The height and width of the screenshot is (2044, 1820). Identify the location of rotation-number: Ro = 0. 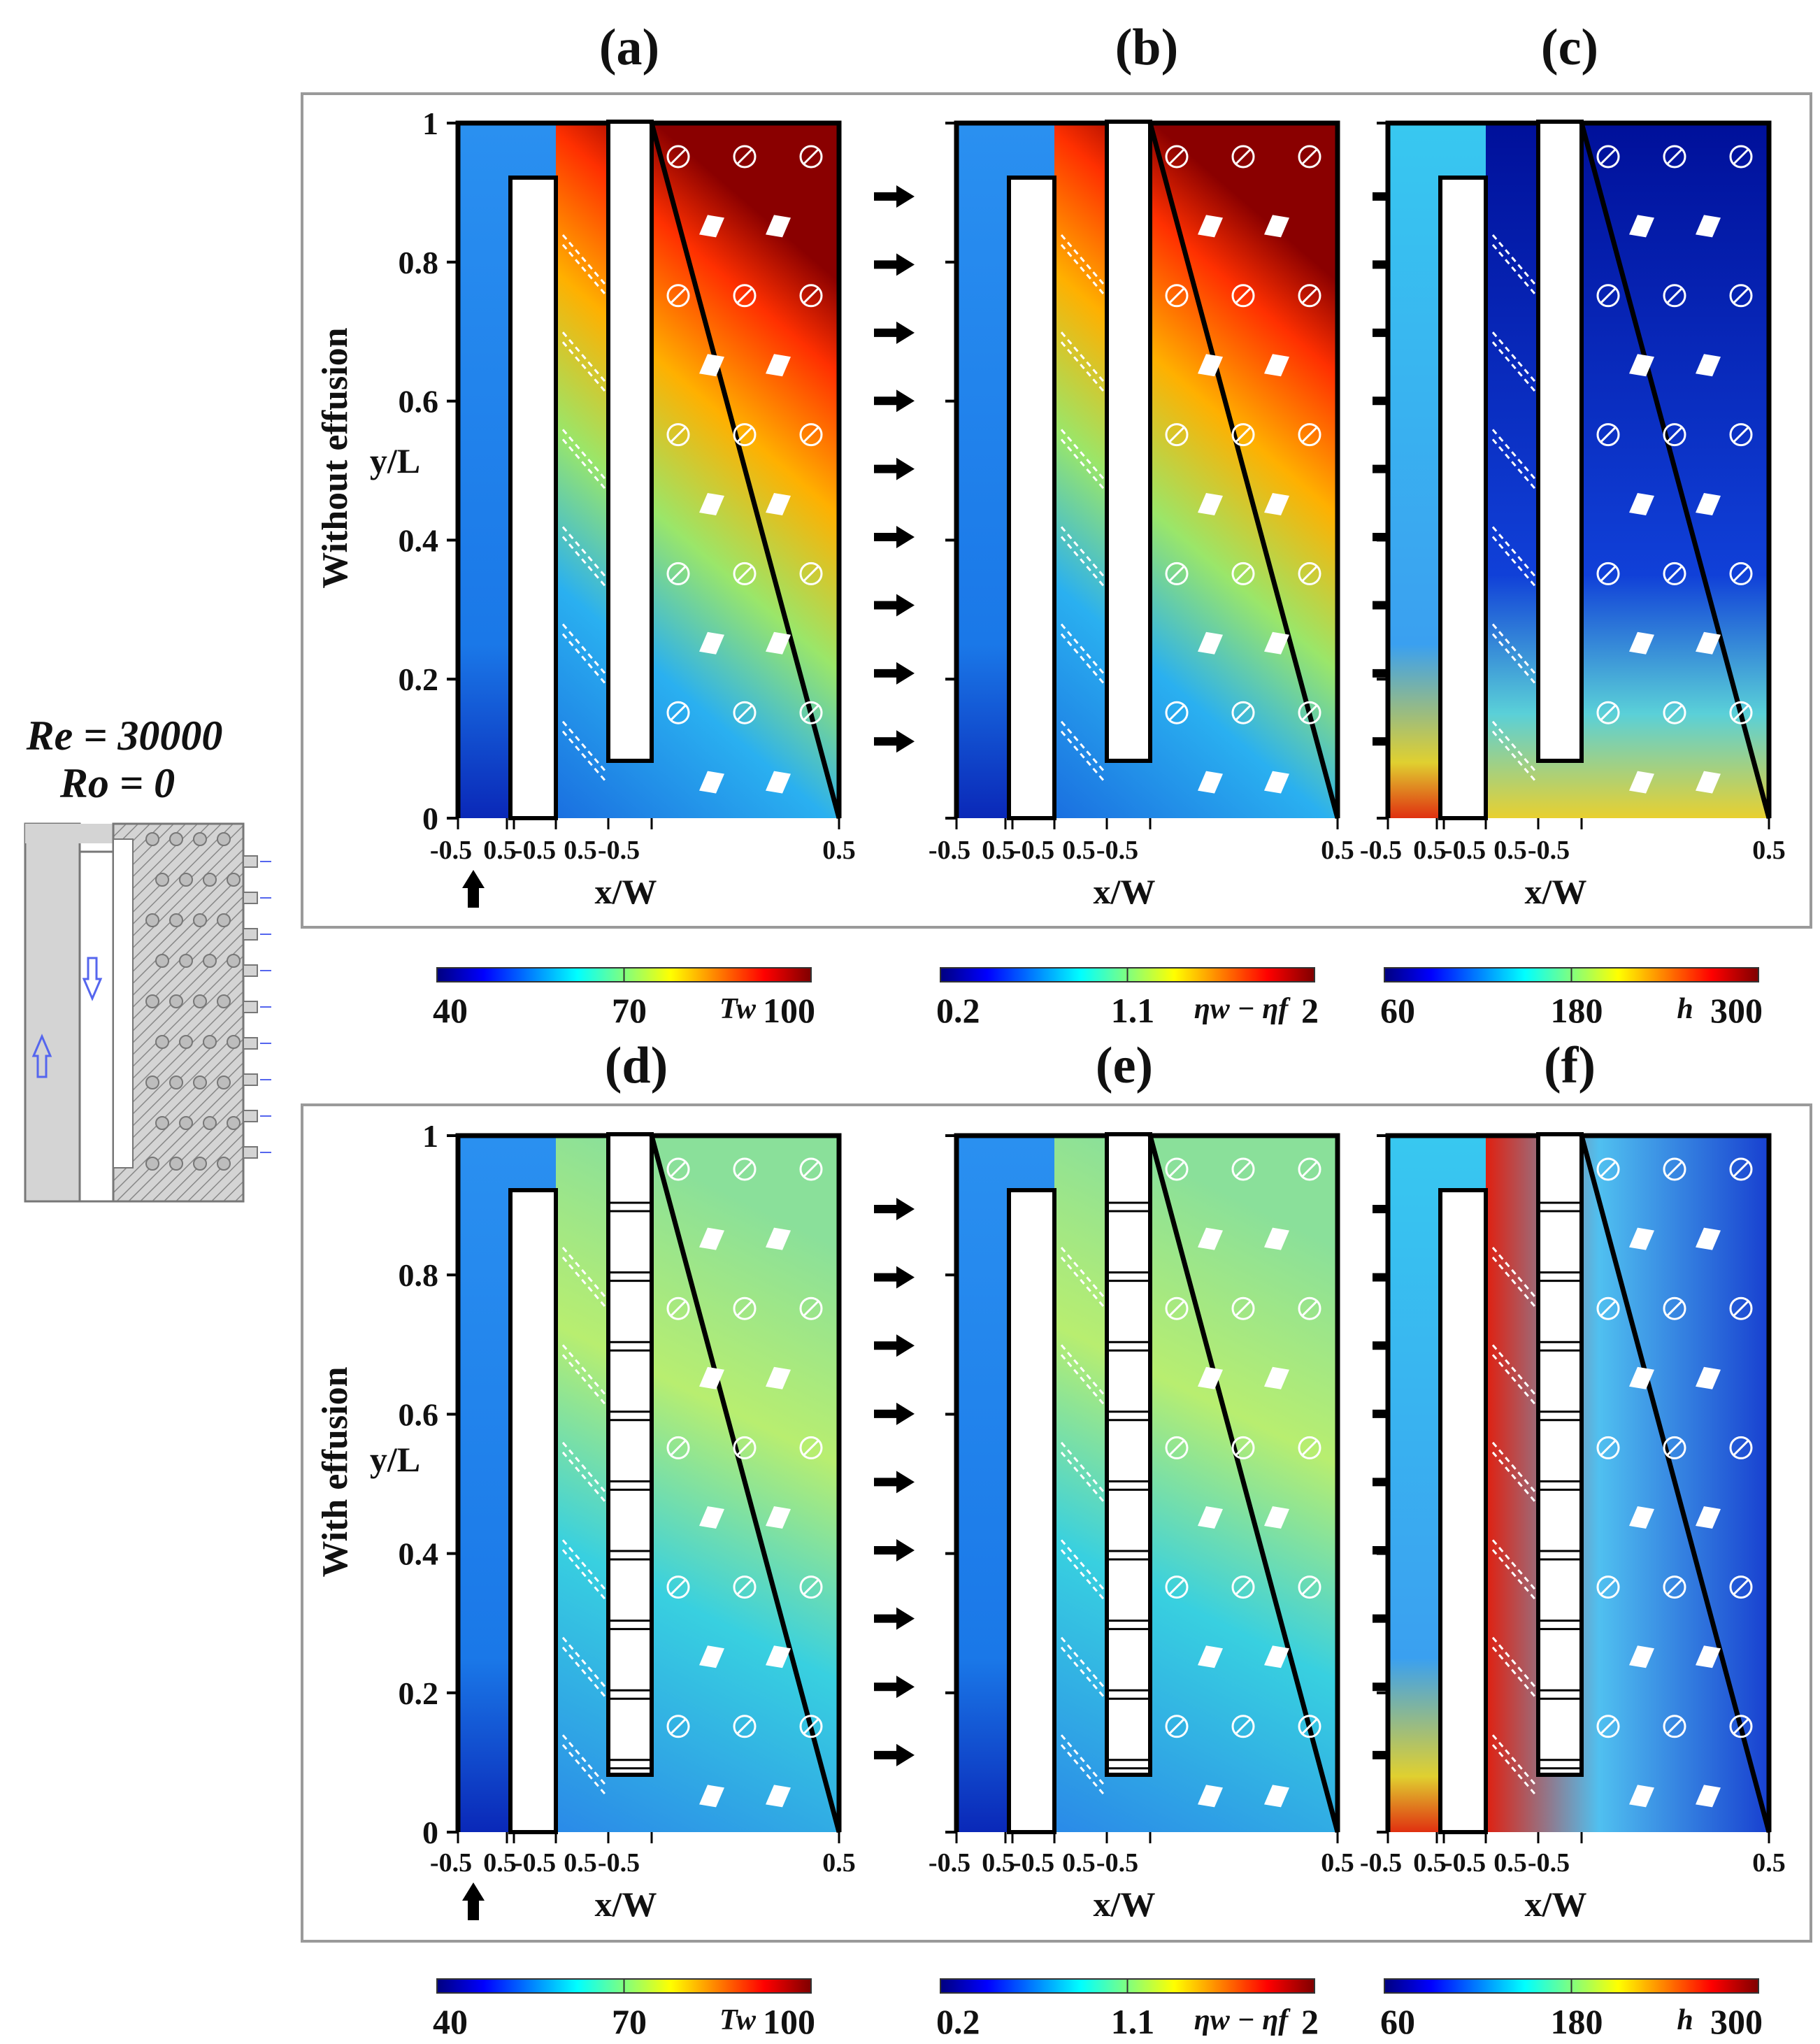
(117, 783).